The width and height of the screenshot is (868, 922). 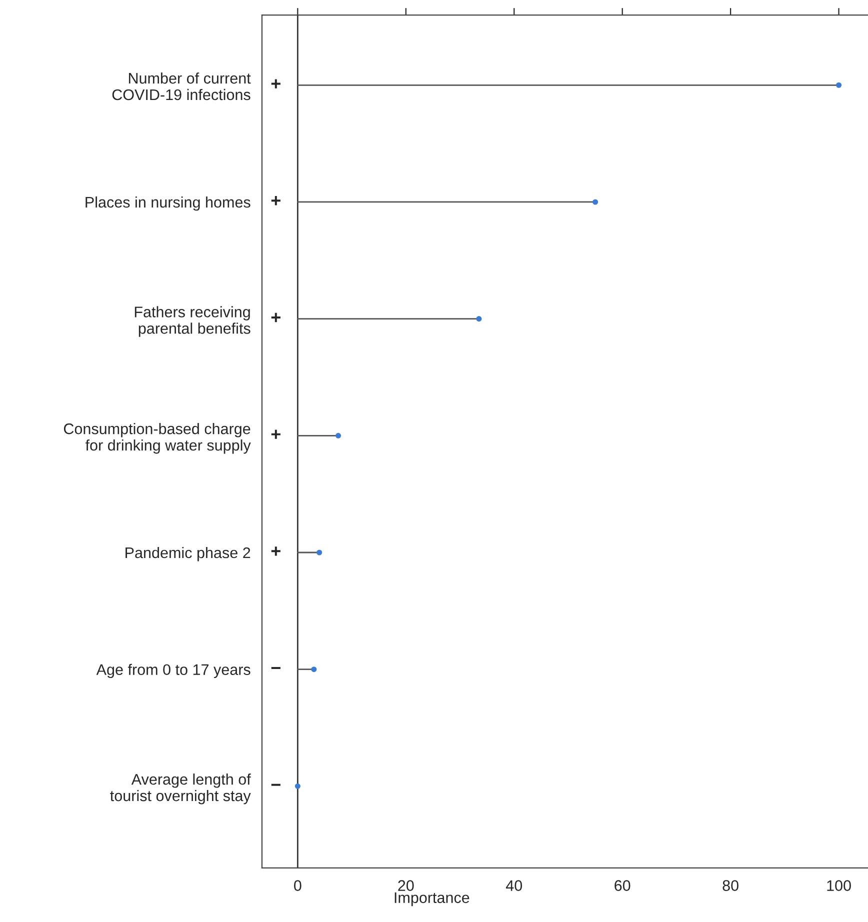 I want to click on x-axis-title: Importance, so click(x=432, y=899).